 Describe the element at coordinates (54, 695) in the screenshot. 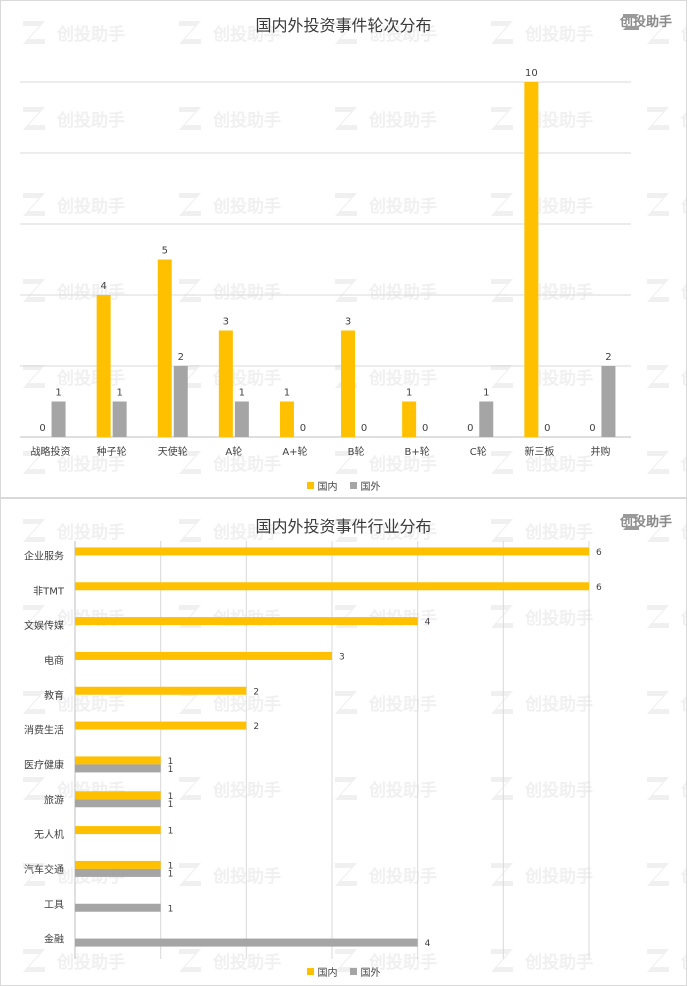

I see `y-tick-label: 教育` at that location.